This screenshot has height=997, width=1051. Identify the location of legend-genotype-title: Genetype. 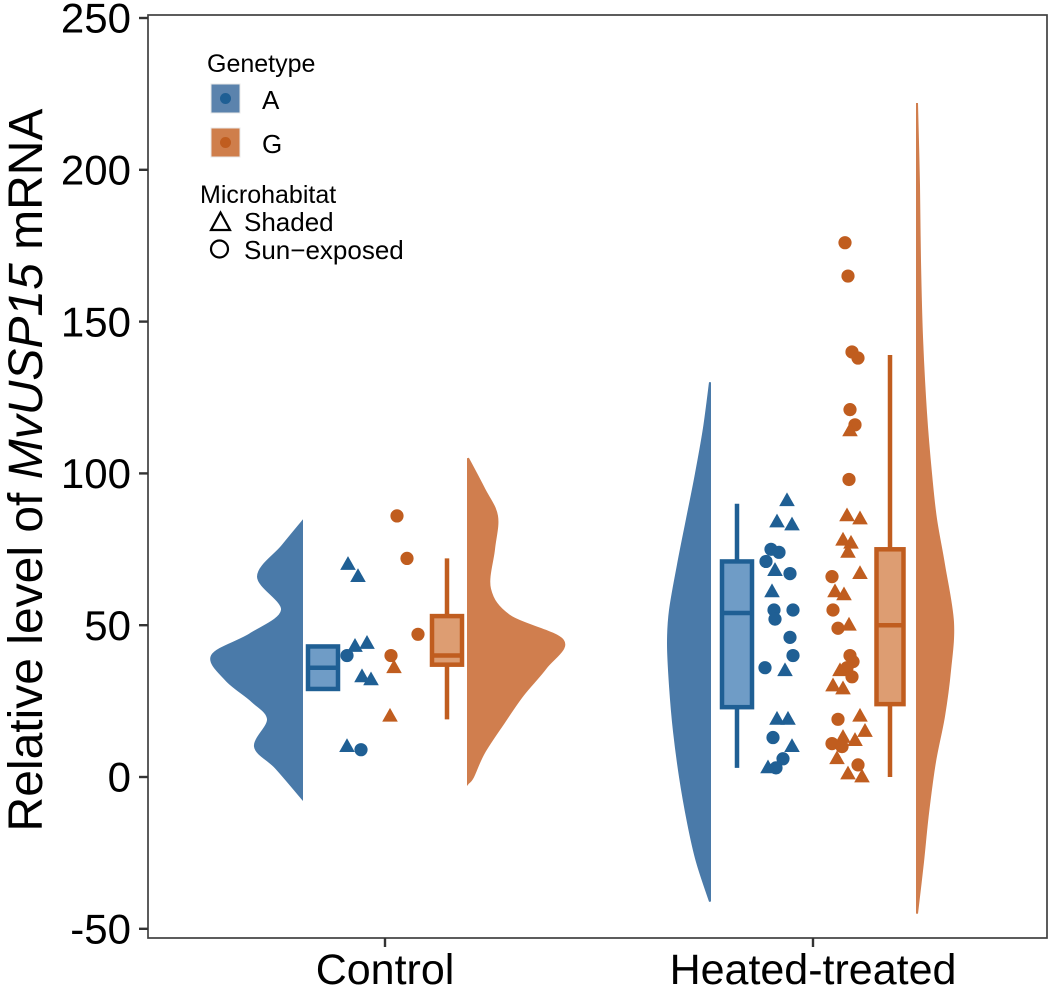
(261, 64).